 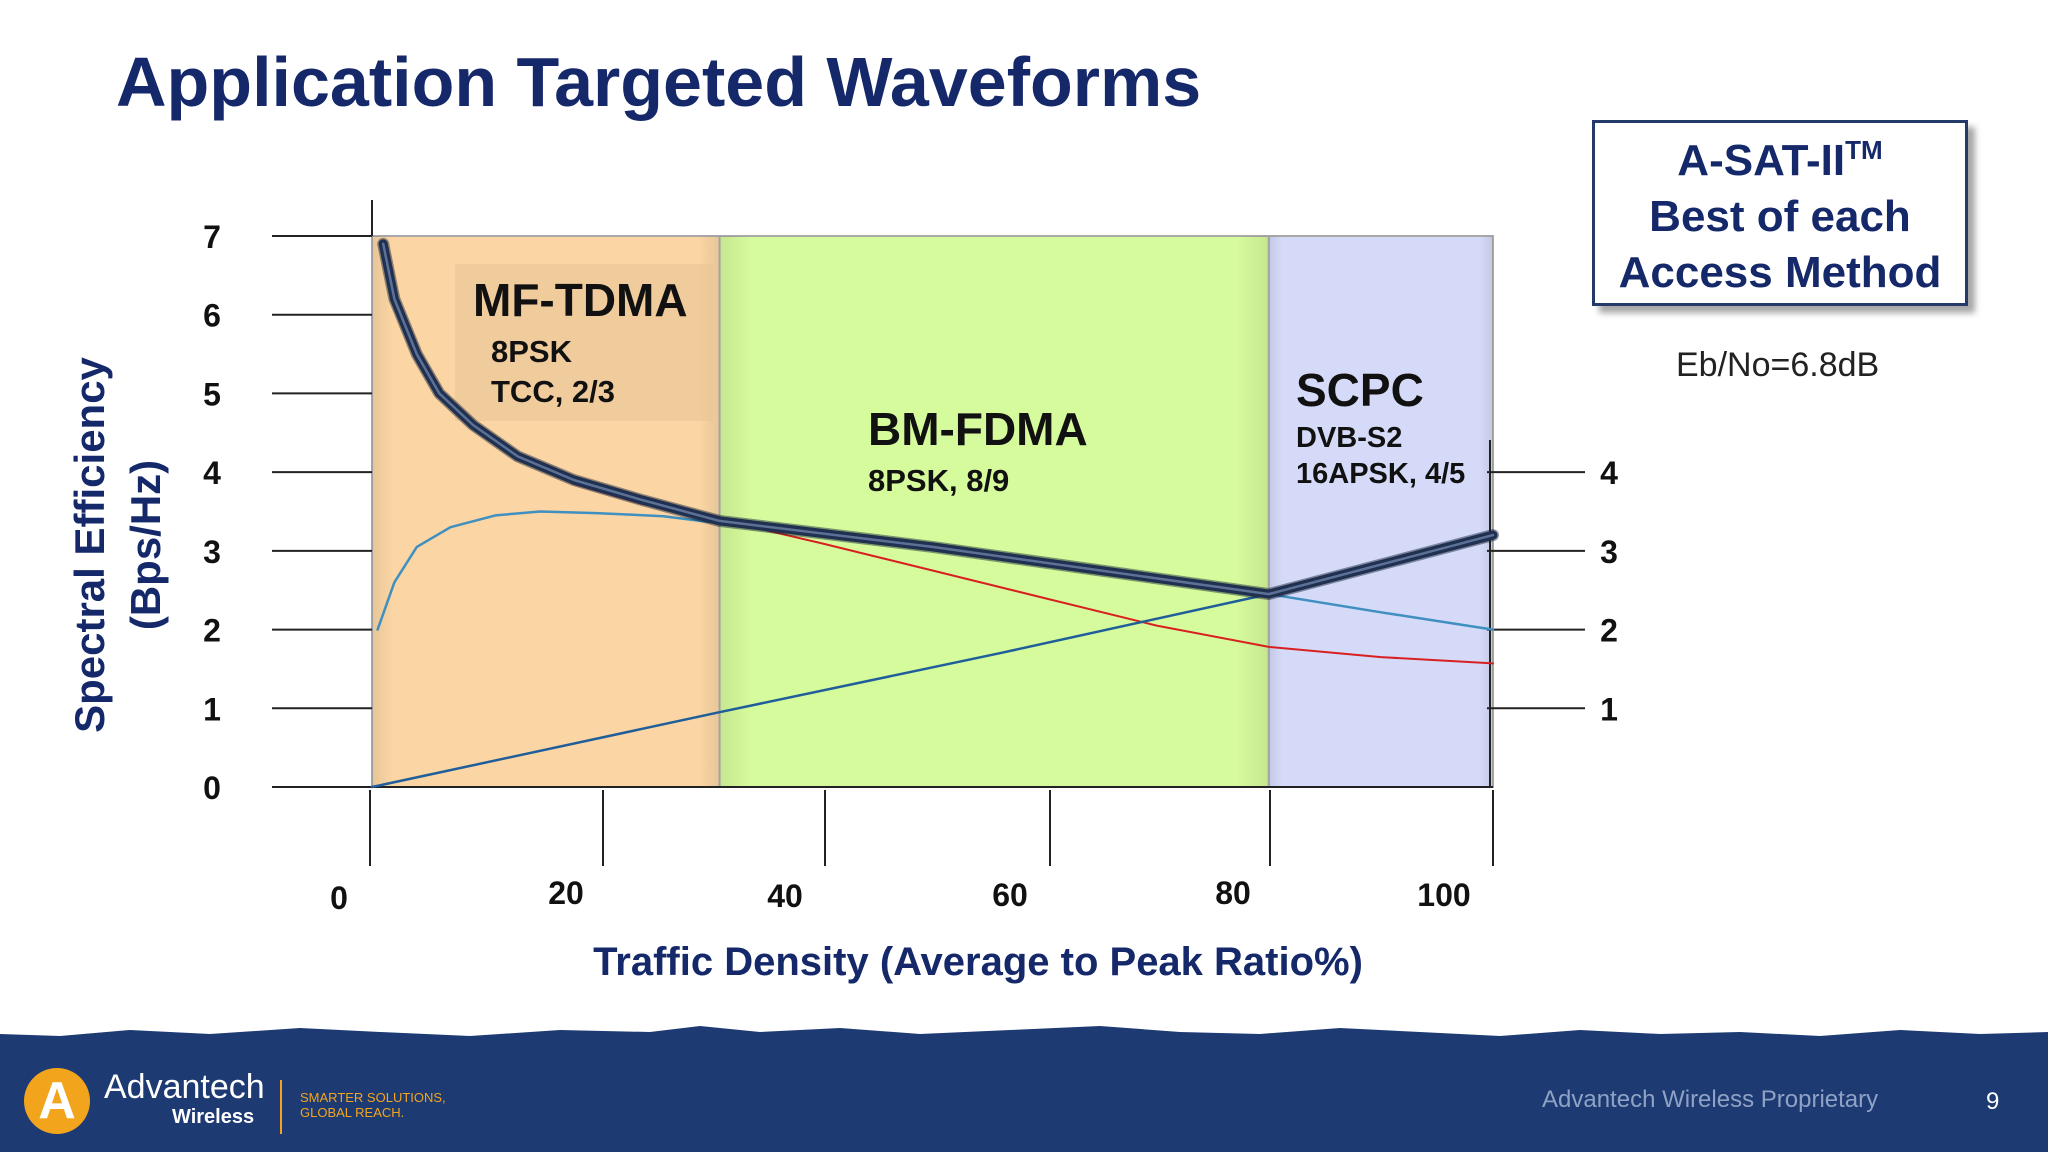 What do you see at coordinates (1360, 390) in the screenshot?
I see `region-2-title: SCPC` at bounding box center [1360, 390].